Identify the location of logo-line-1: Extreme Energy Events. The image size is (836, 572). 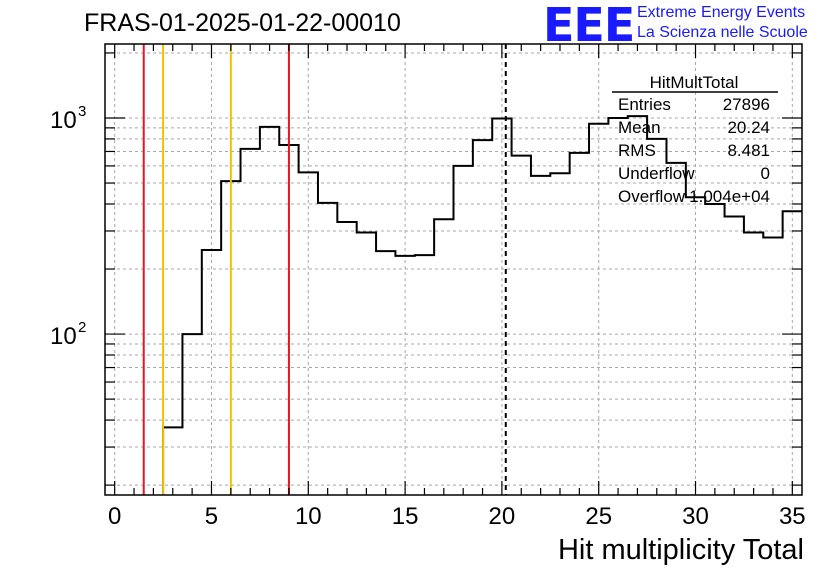
(721, 12).